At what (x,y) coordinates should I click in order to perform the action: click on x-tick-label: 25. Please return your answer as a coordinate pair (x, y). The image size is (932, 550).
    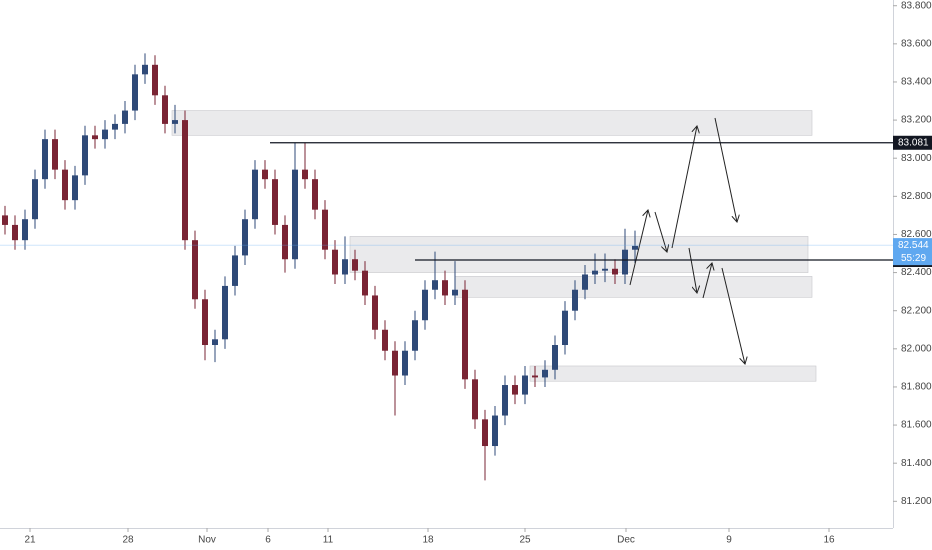
    Looking at the image, I should click on (525, 540).